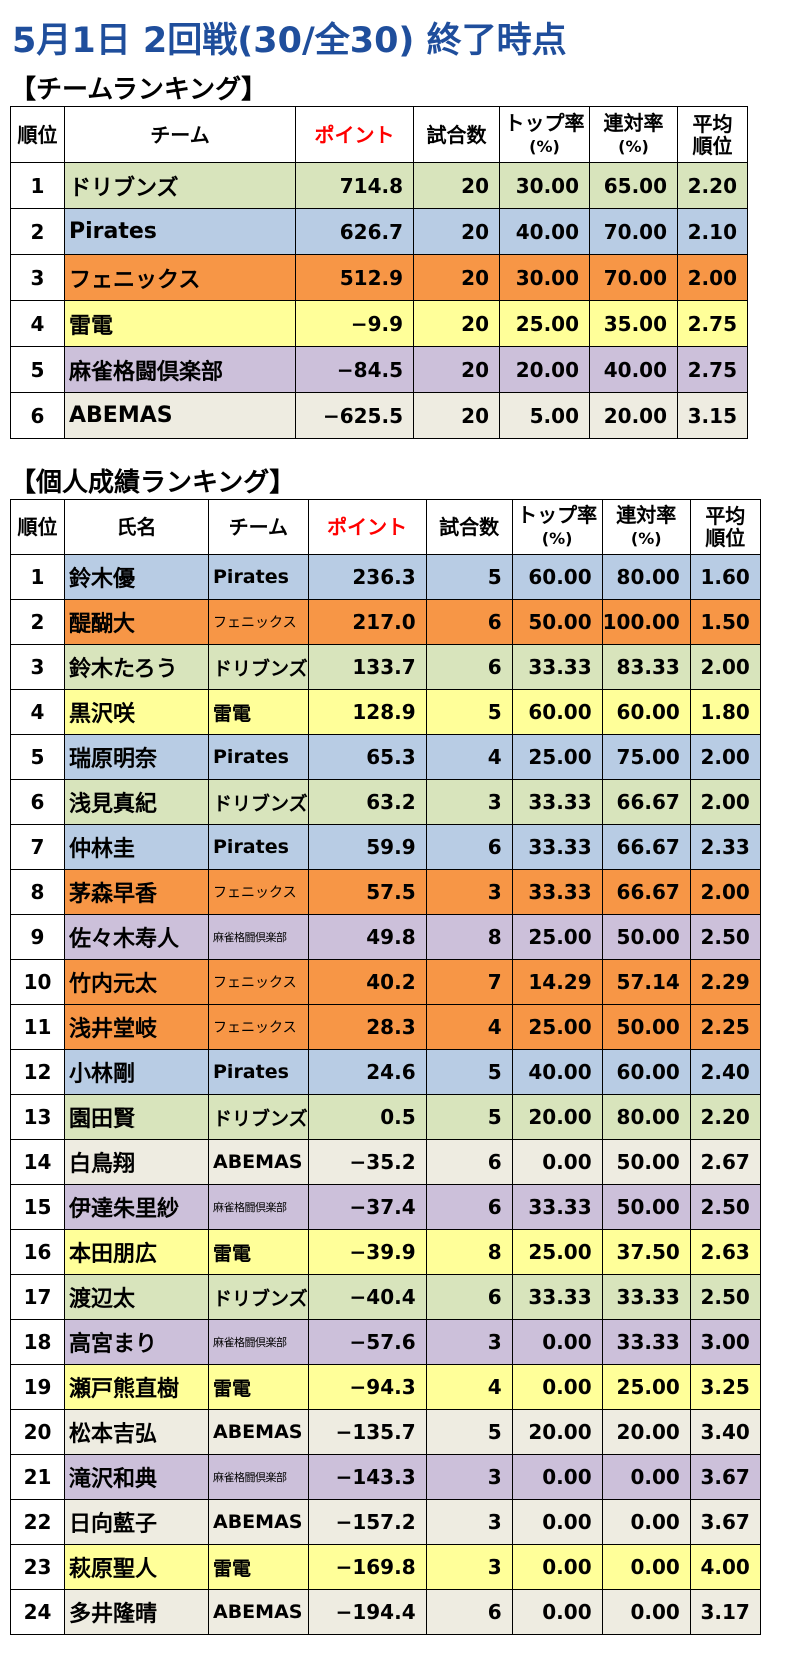  What do you see at coordinates (712, 231) in the screenshot?
I see `avg-rank-cell: 2.10` at bounding box center [712, 231].